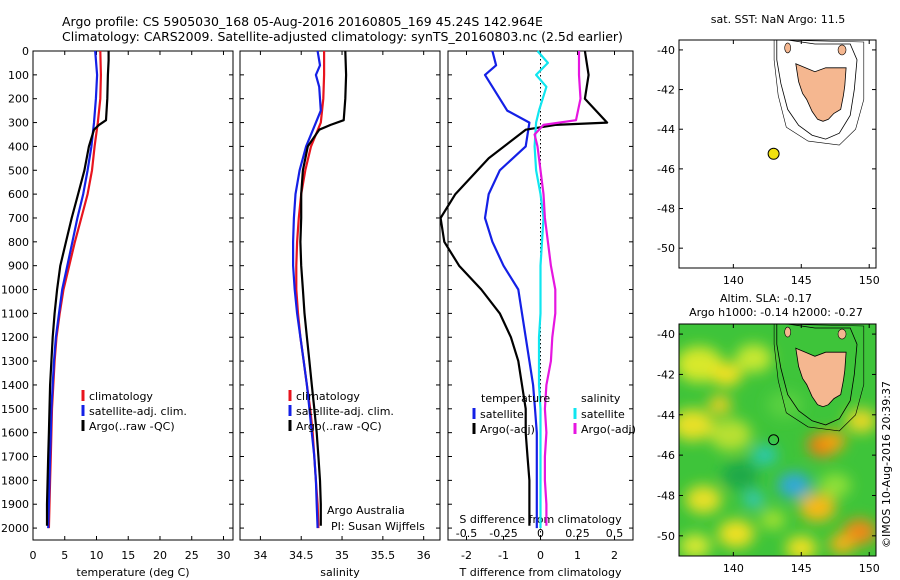 The width and height of the screenshot is (900, 580). What do you see at coordinates (15, 480) in the screenshot?
I see `y-tick-label: 1800` at bounding box center [15, 480].